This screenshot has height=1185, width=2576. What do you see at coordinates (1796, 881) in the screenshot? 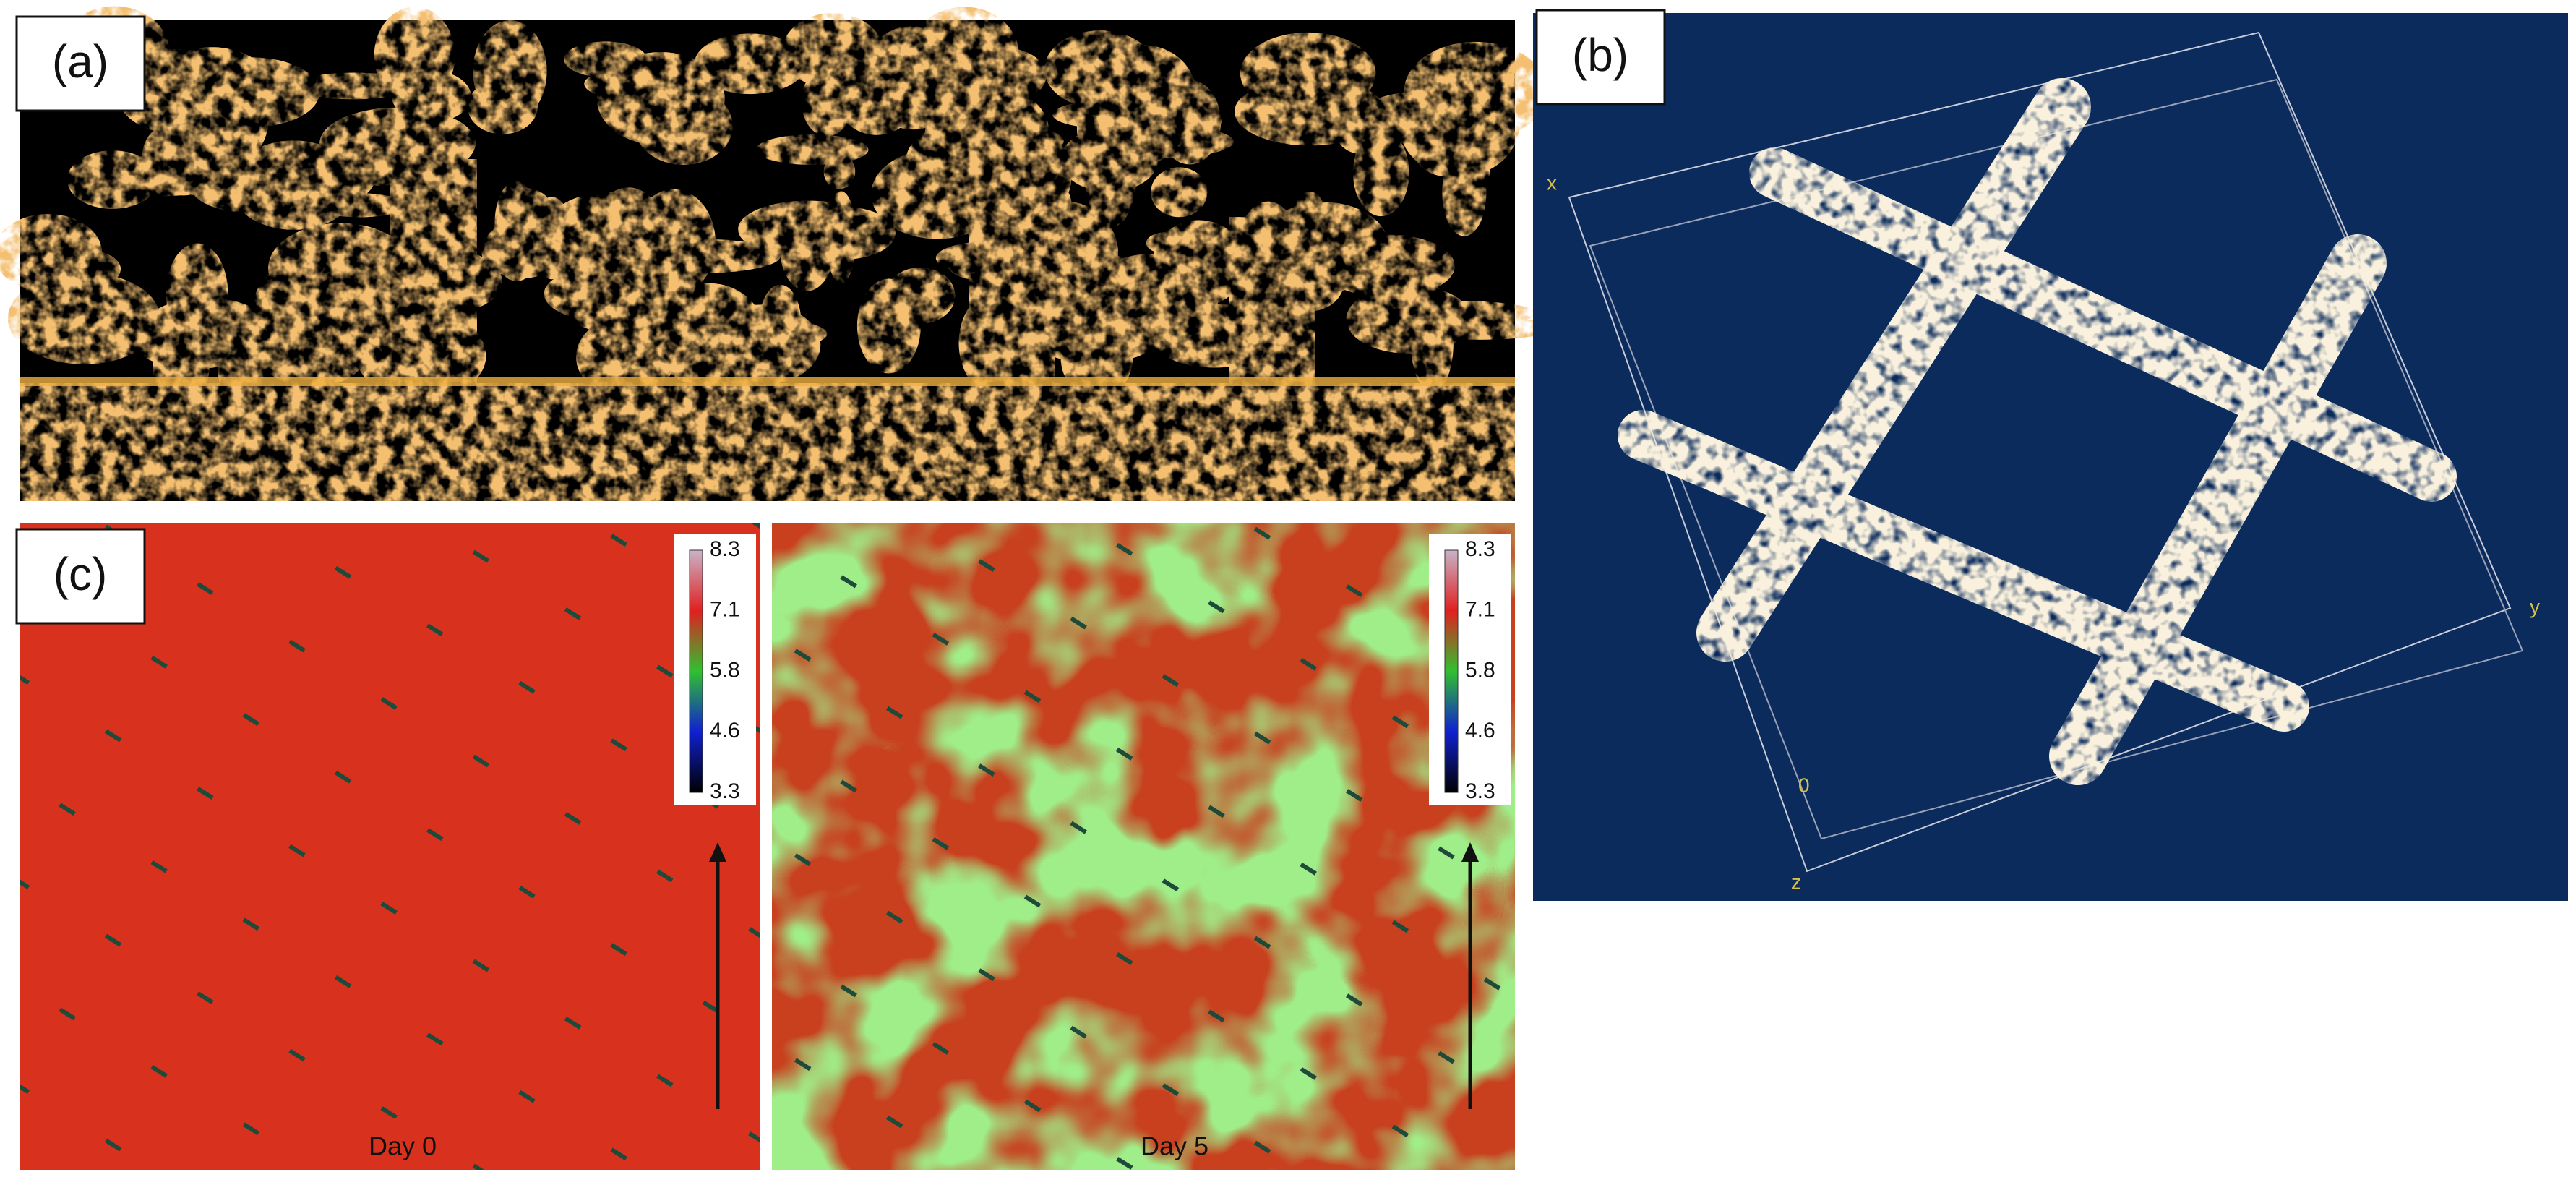
I see `axis-label: z` at bounding box center [1796, 881].